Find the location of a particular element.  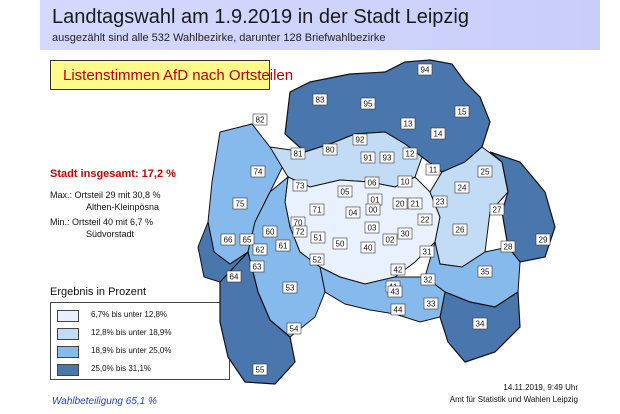

district-number: 71 is located at coordinates (317, 210).